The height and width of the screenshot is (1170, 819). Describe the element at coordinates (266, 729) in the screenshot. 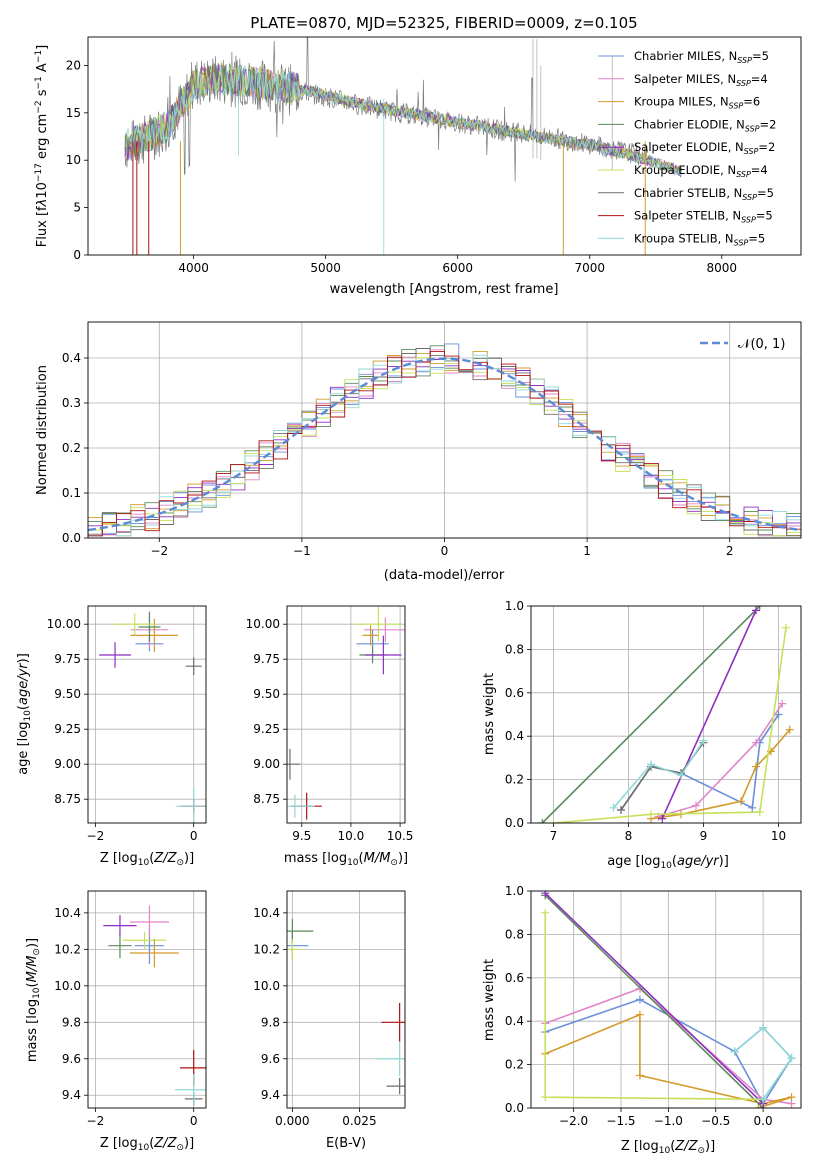

I see `age-mass-ytick-label: 9.25` at that location.